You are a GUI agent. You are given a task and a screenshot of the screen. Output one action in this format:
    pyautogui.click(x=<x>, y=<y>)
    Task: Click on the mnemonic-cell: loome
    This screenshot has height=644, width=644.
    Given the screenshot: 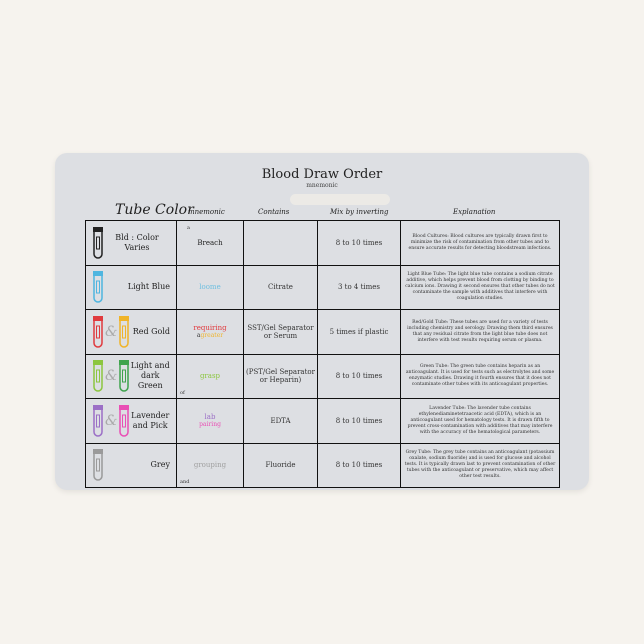 What is the action you would take?
    pyautogui.click(x=210, y=287)
    